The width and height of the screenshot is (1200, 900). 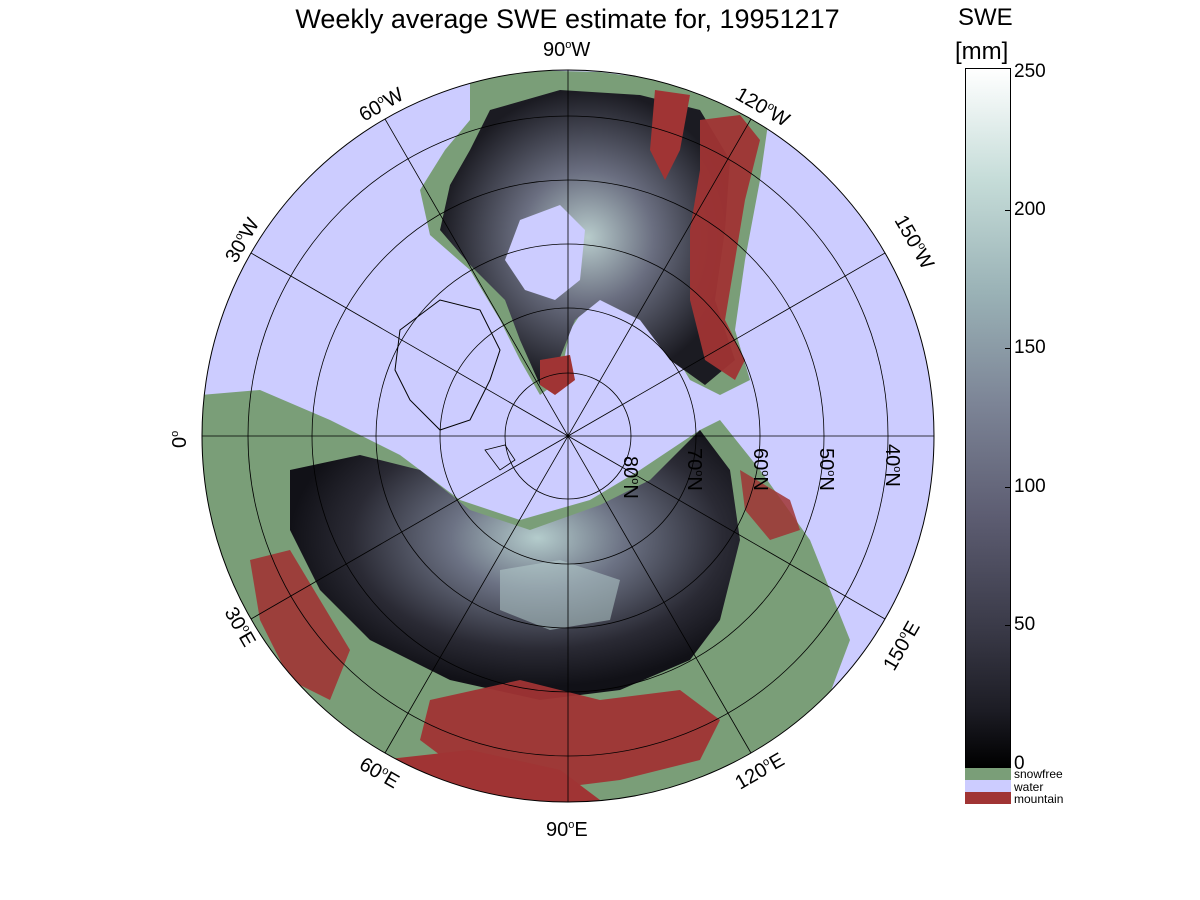 I want to click on legend-swatch-mountain, so click(x=988, y=798).